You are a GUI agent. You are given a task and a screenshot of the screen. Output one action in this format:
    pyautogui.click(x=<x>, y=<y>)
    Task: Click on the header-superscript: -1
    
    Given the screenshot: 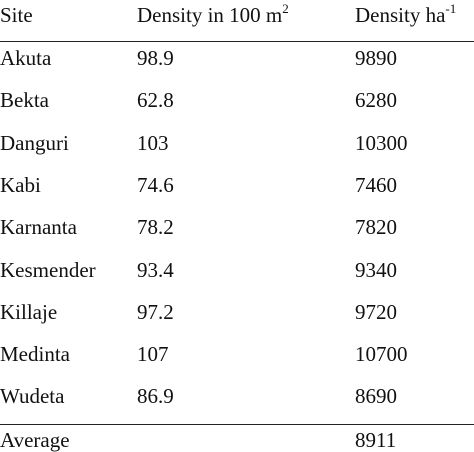 What is the action you would take?
    pyautogui.click(x=451, y=8)
    